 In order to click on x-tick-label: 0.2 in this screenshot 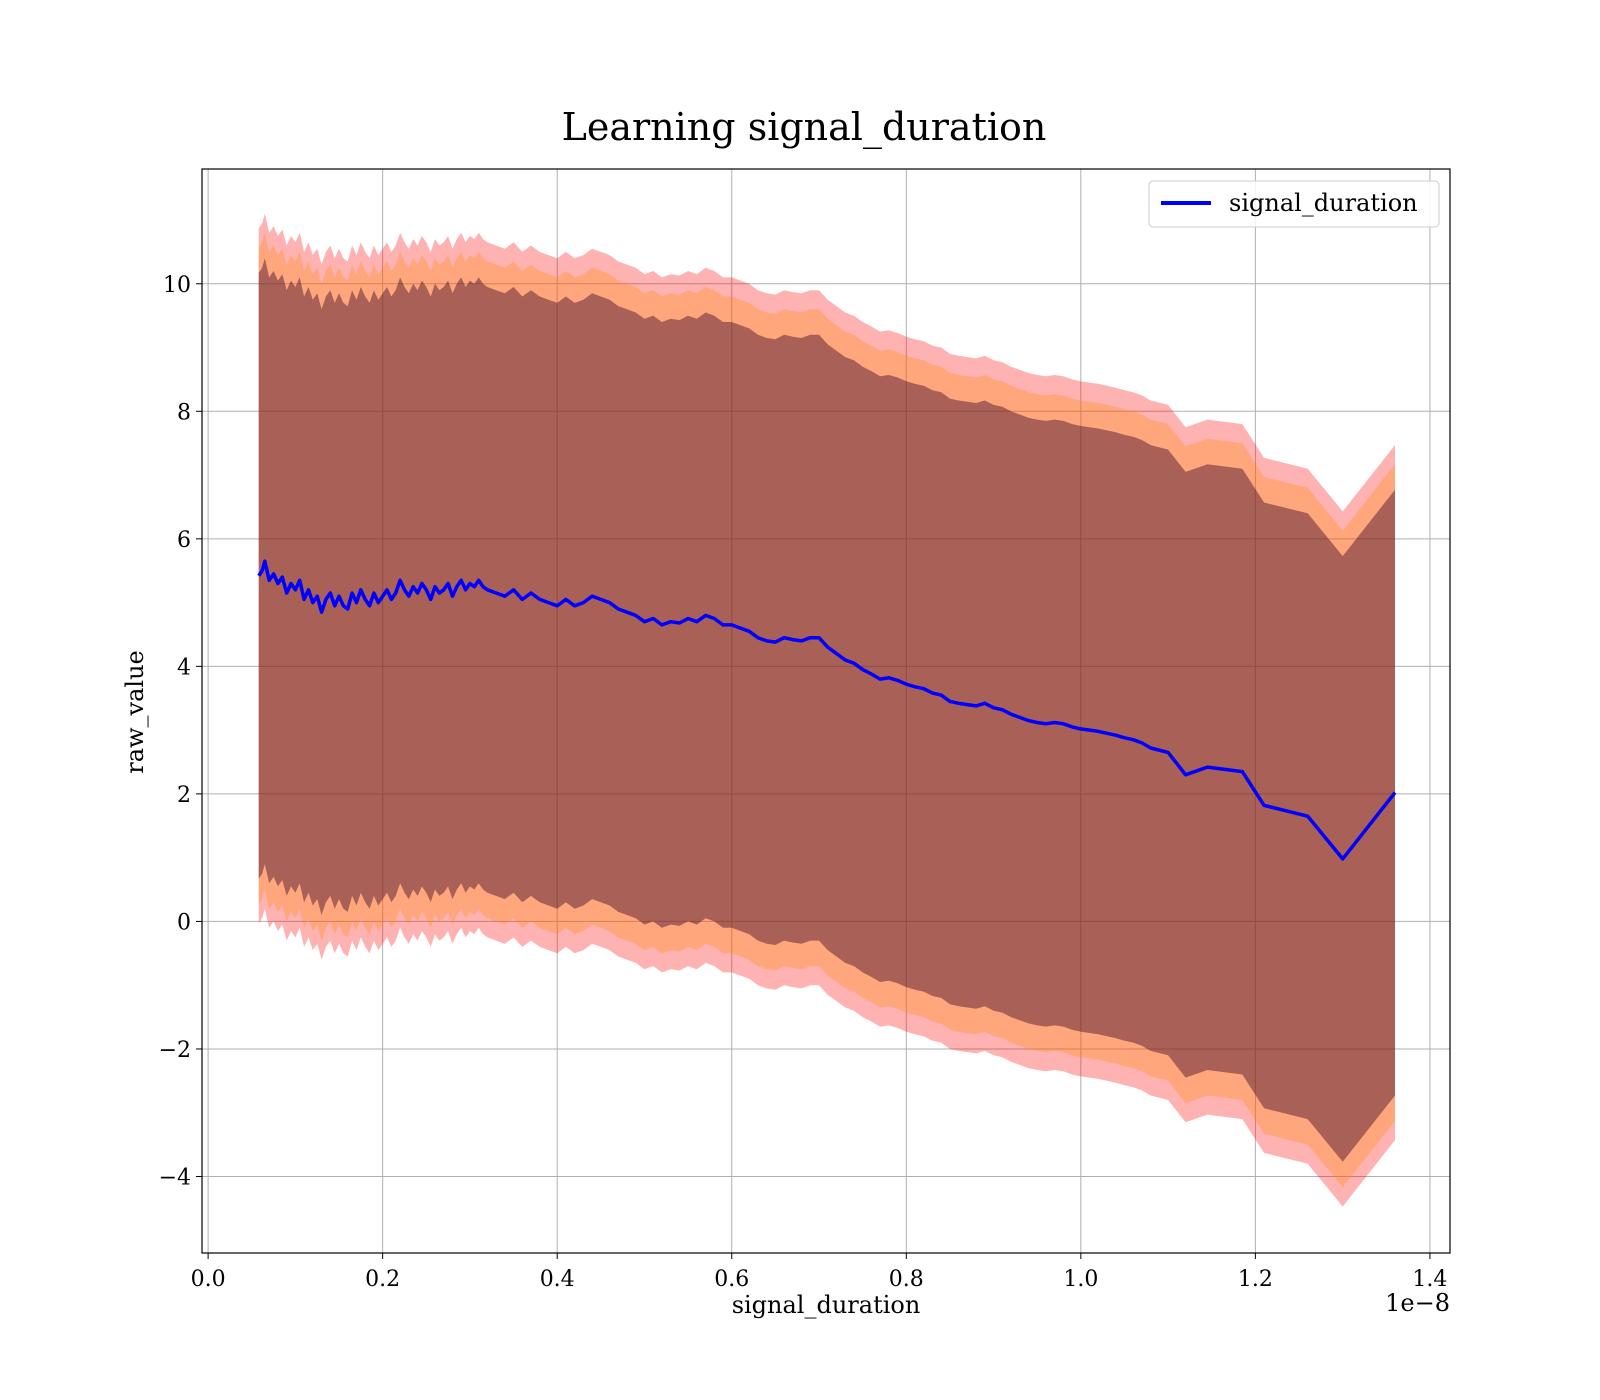, I will do `click(382, 1279)`.